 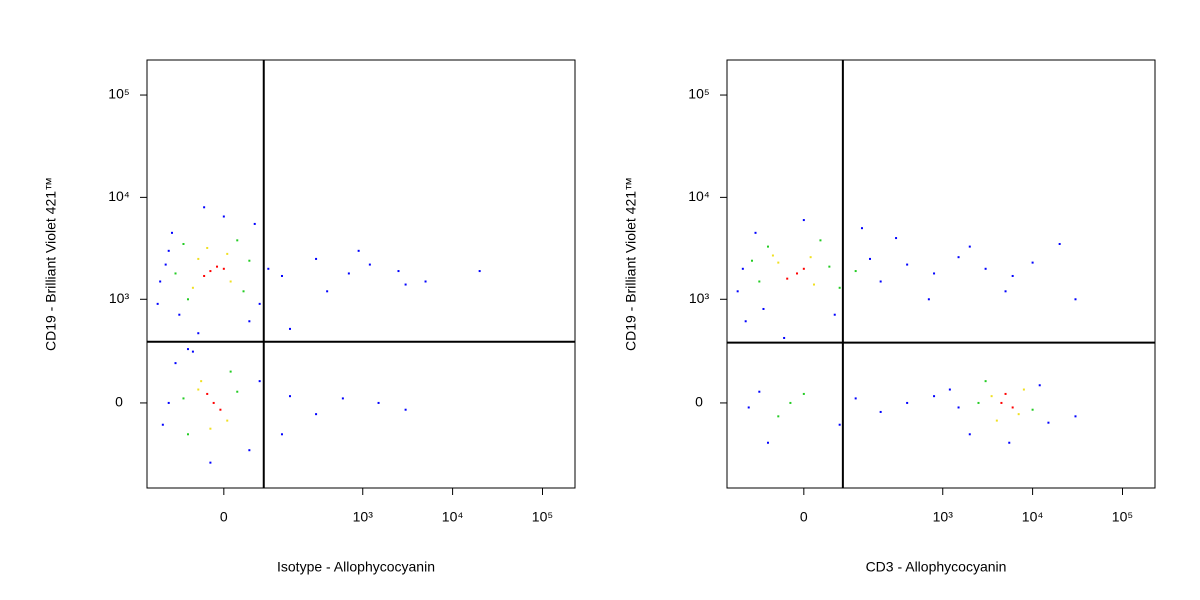 What do you see at coordinates (356, 567) in the screenshot?
I see `x-axis-label: Isotype - Allophycocyanin` at bounding box center [356, 567].